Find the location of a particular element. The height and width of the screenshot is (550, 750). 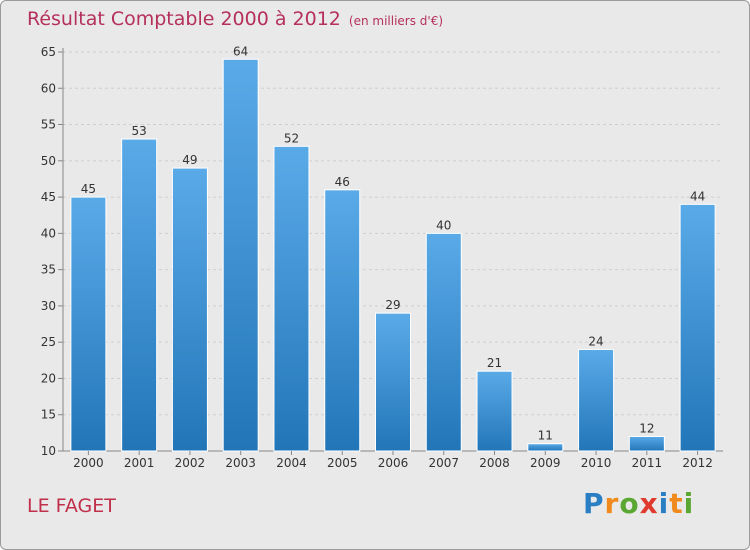

y-tick-label: 10 is located at coordinates (48, 451).